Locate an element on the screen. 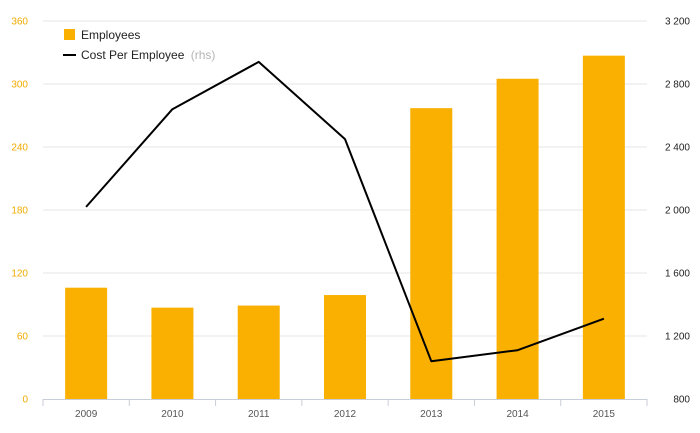  legend-label-employees: Employees is located at coordinates (110, 35).